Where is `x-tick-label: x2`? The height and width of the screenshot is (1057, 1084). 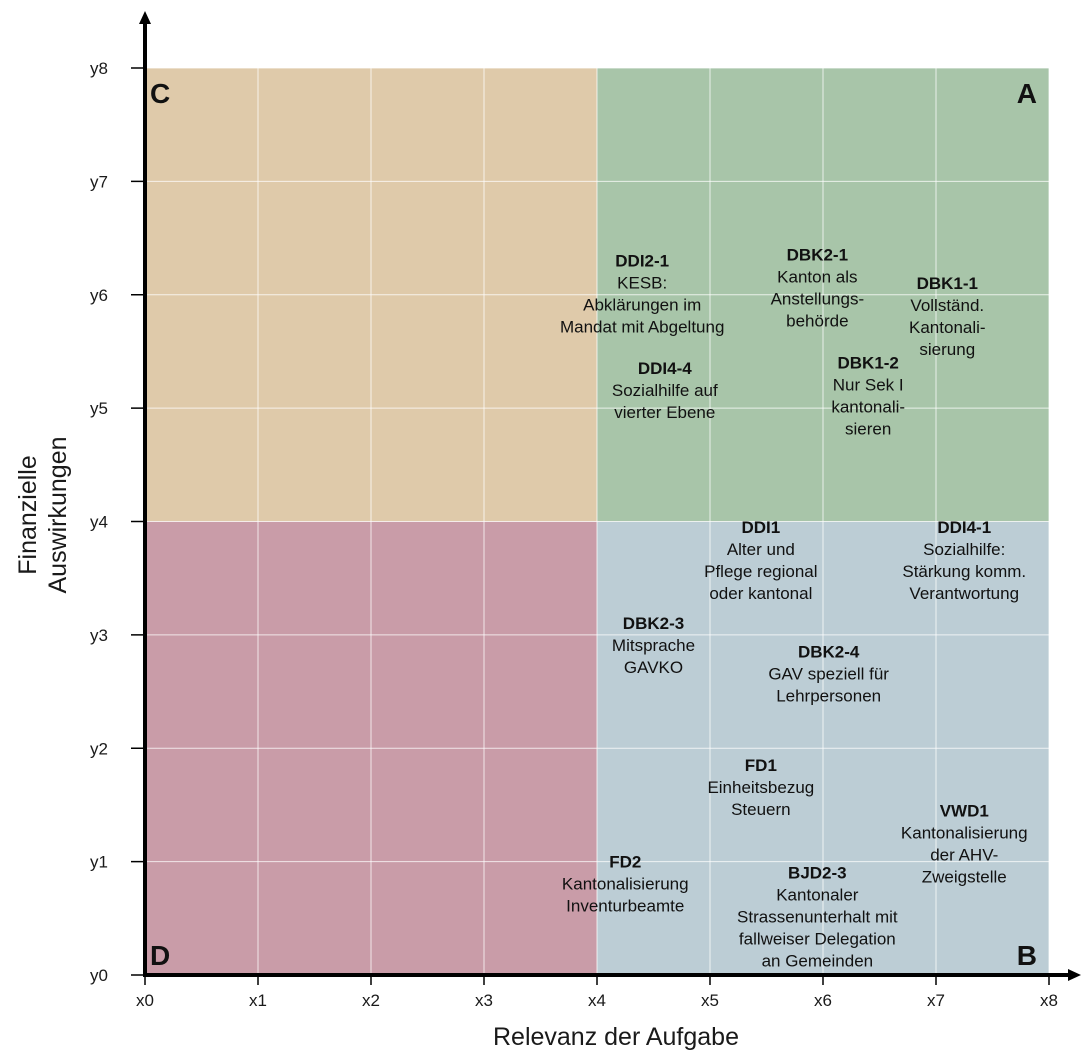 x-tick-label: x2 is located at coordinates (371, 1000).